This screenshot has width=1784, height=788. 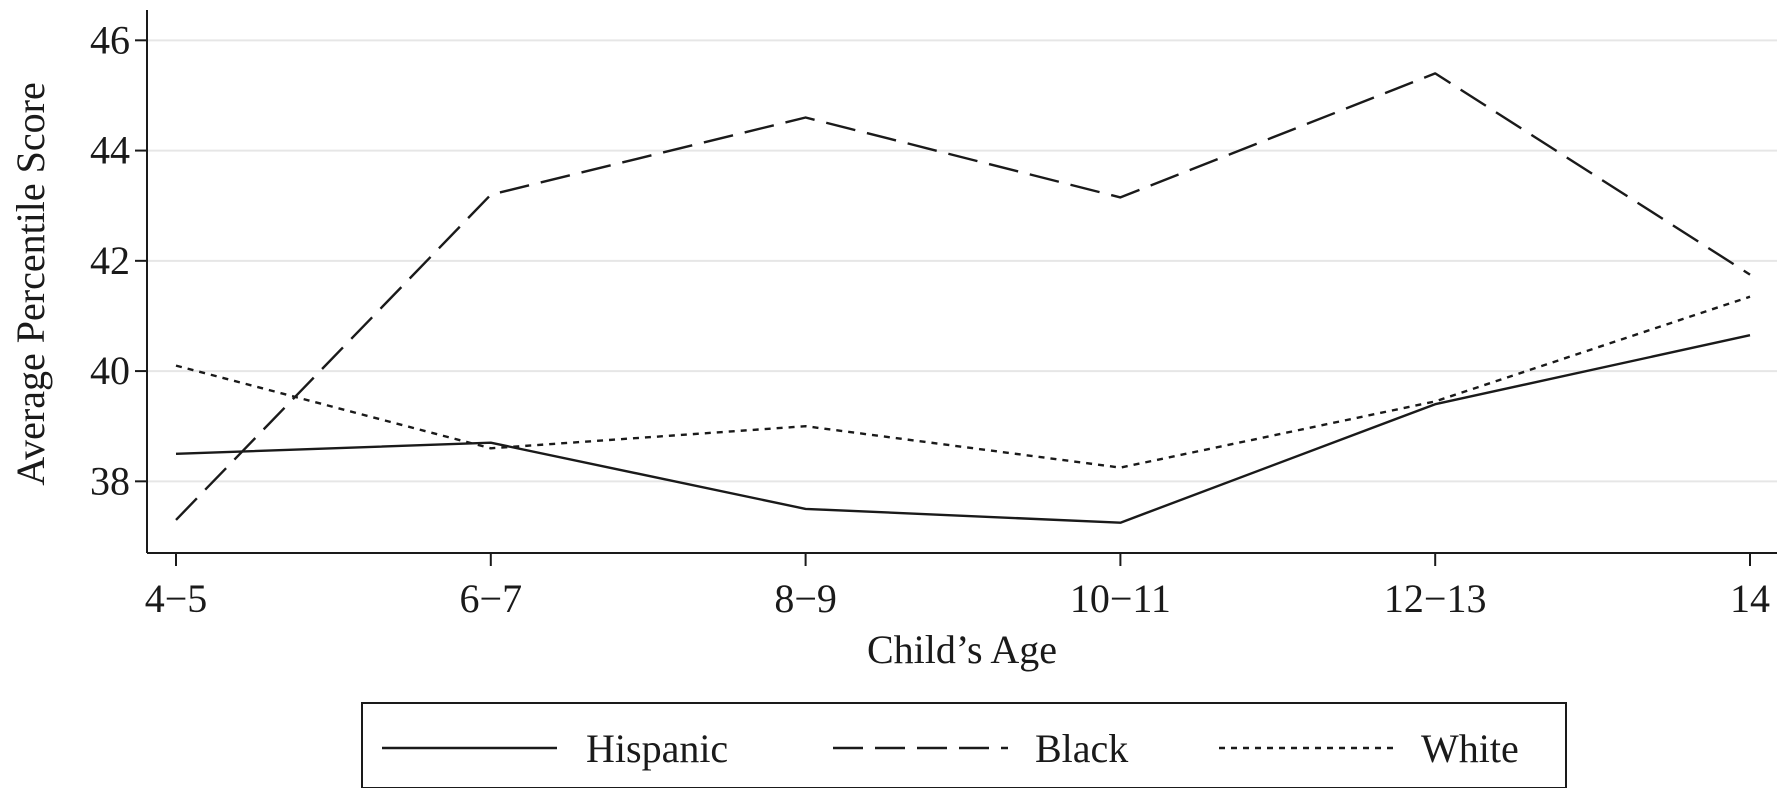 What do you see at coordinates (110, 370) in the screenshot?
I see `y-tick-label: 40` at bounding box center [110, 370].